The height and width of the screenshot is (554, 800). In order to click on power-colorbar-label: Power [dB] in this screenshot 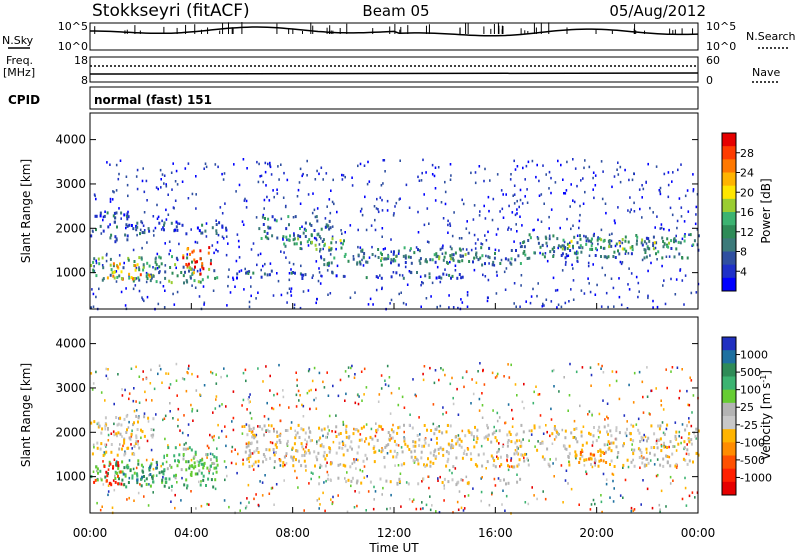, I will do `click(766, 210)`.